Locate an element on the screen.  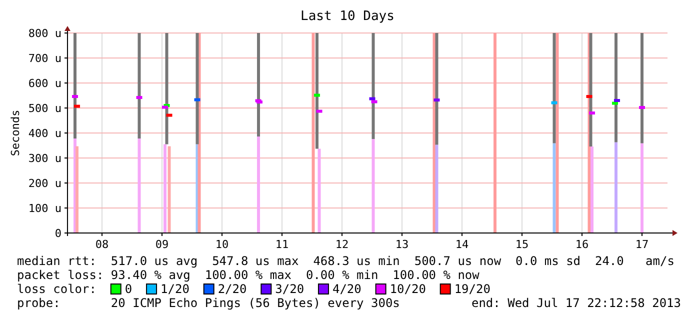
legend-label: 0 is located at coordinates (128, 289).